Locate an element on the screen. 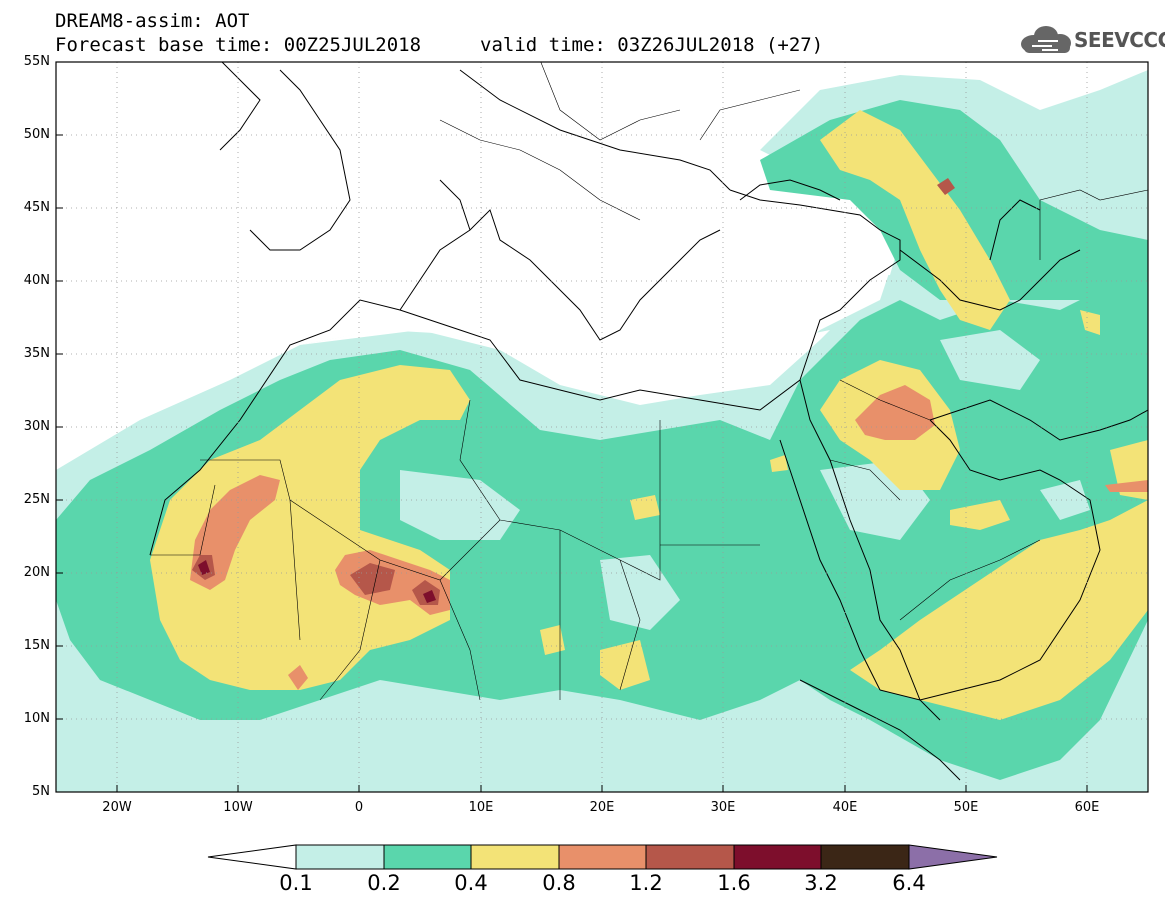 This screenshot has width=1165, height=905. colorbar-label: 0.4 is located at coordinates (471, 883).